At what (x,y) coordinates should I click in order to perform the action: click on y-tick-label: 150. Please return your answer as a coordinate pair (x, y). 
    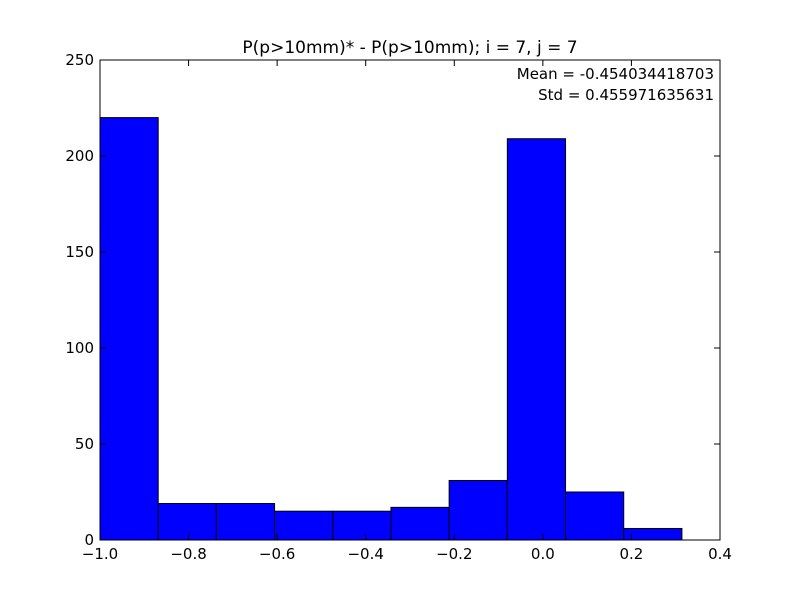
    Looking at the image, I should click on (79, 252).